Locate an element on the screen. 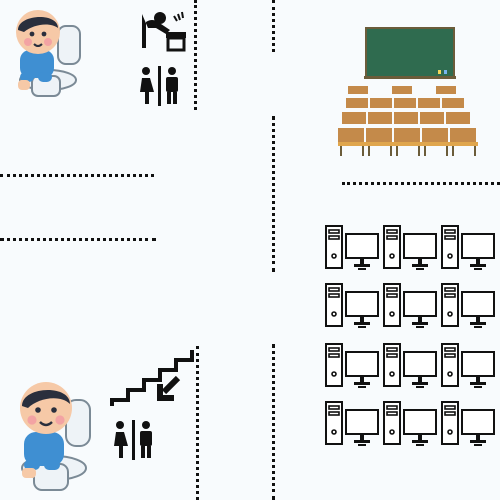  wall-horizontal-left-upper is located at coordinates (77, 177).